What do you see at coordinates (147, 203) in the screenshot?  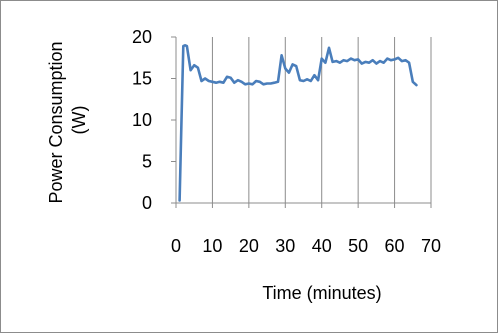 I see `y-tick-label: 0` at bounding box center [147, 203].